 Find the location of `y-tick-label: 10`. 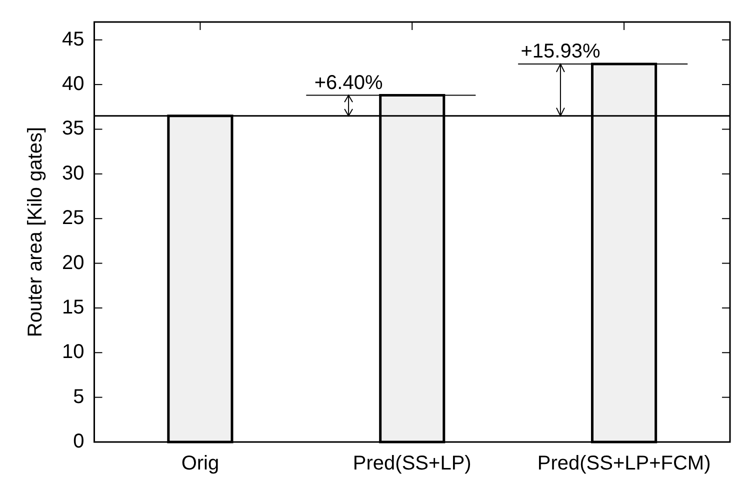

y-tick-label: 10 is located at coordinates (73, 352).